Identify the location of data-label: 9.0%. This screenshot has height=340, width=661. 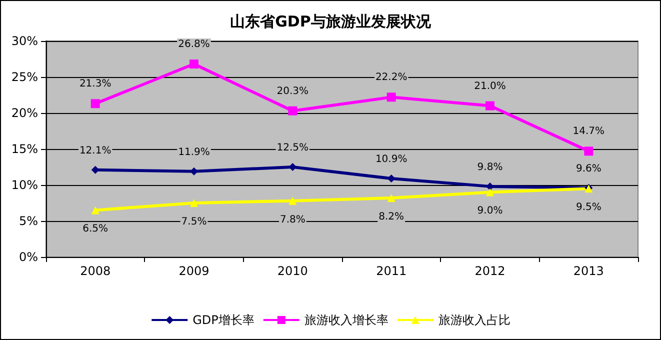
(490, 211).